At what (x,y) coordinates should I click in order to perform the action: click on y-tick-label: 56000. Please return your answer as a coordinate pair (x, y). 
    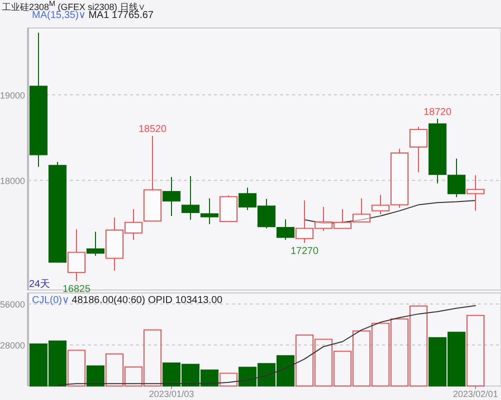
    Looking at the image, I should click on (12, 304).